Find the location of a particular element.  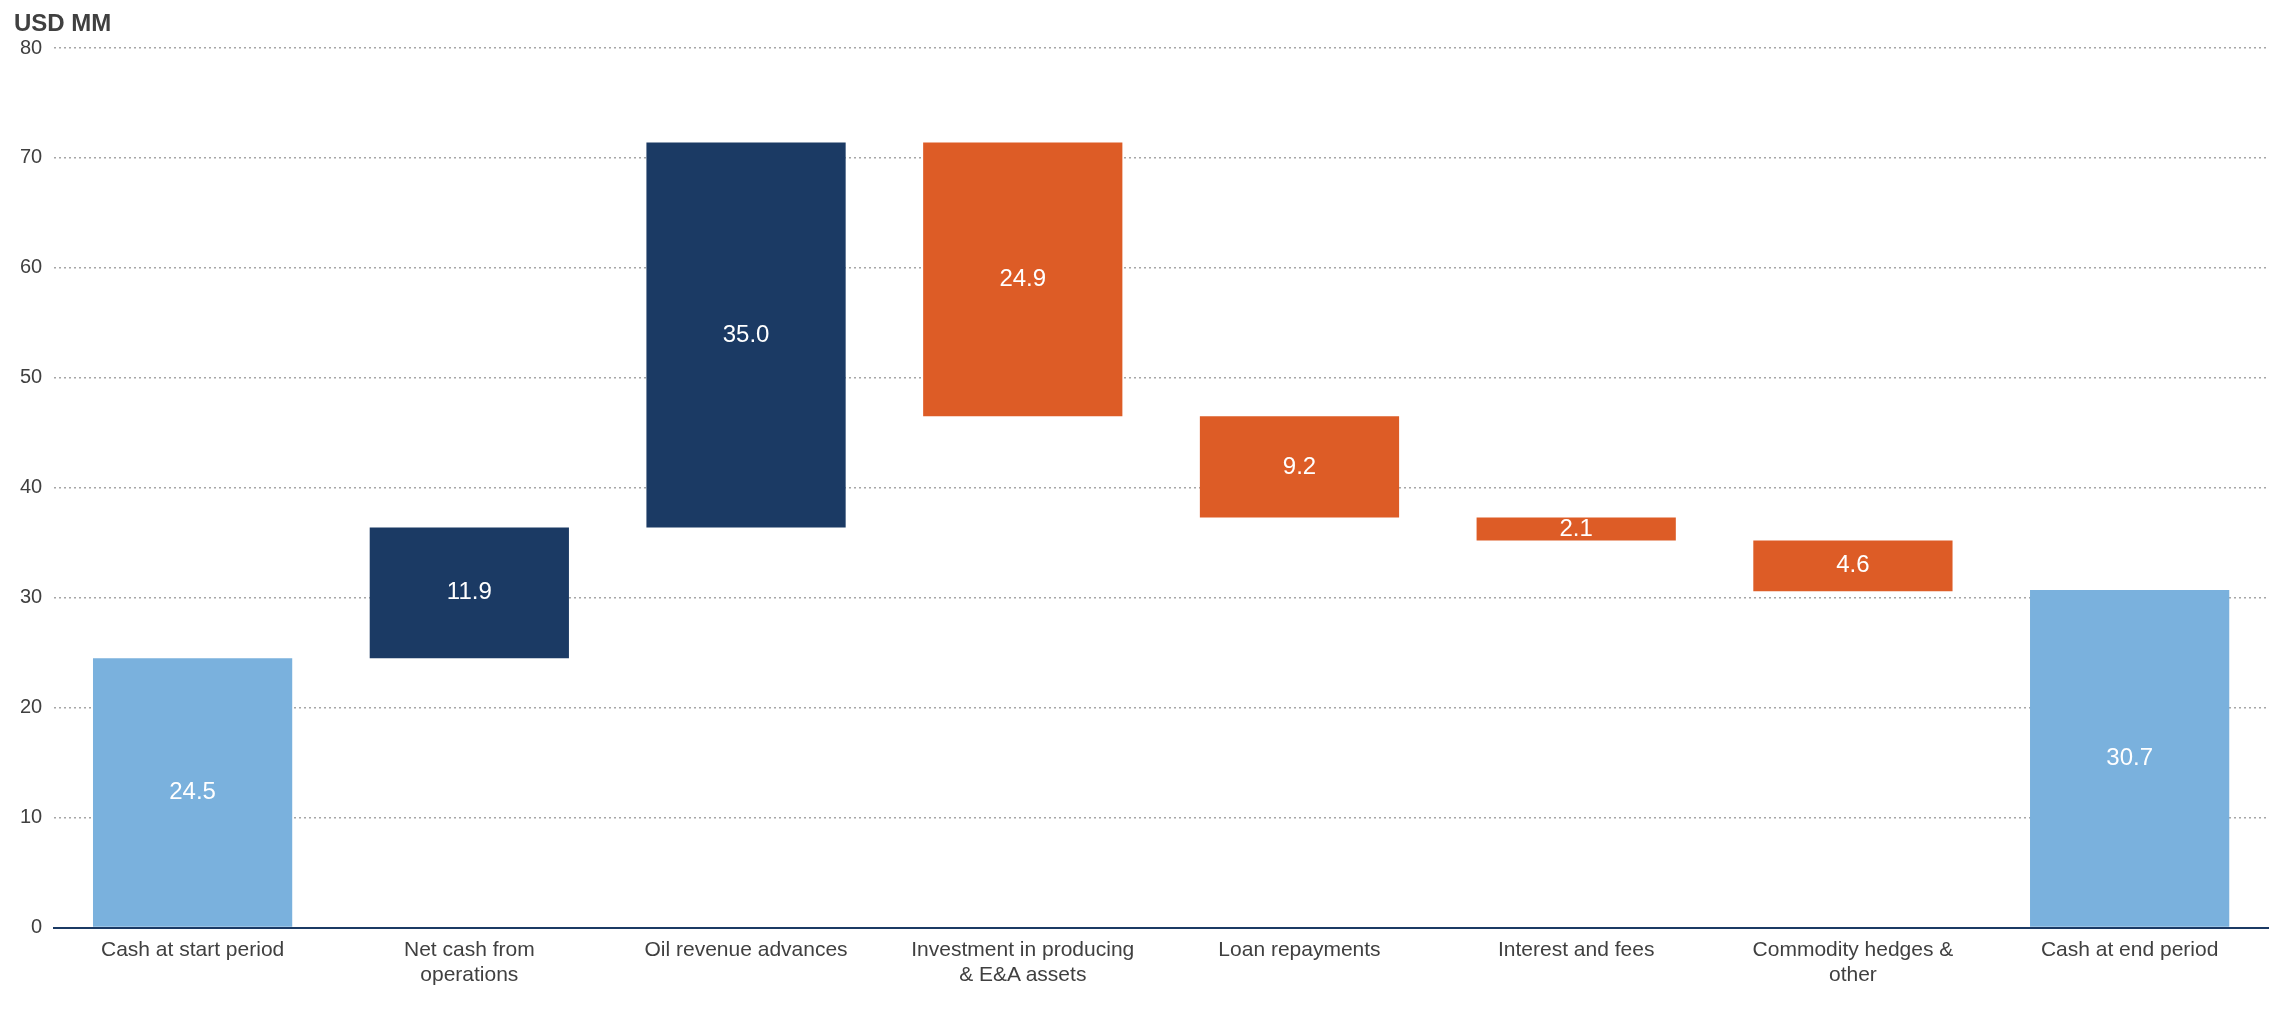

data-label: 11.9 is located at coordinates (469, 591).